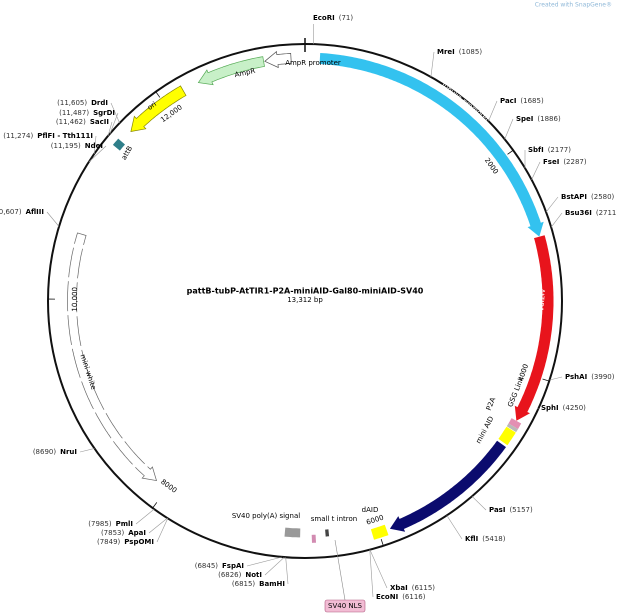 This screenshot has width=617, height=613. Describe the element at coordinates (65, 136) in the screenshot. I see `site-name: PflFI - Tth111I` at that location.